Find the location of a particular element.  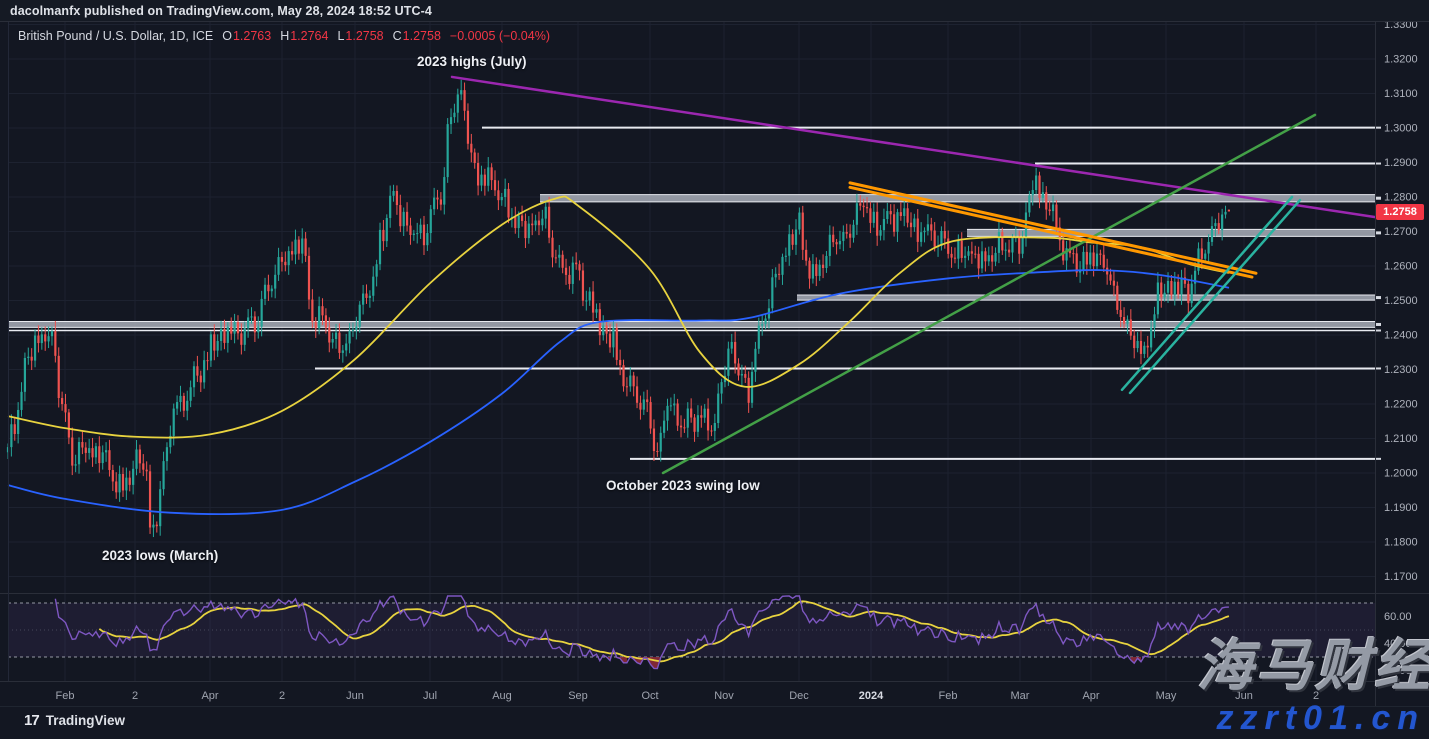

price-axis-label: 1.2300 is located at coordinates (1401, 370).